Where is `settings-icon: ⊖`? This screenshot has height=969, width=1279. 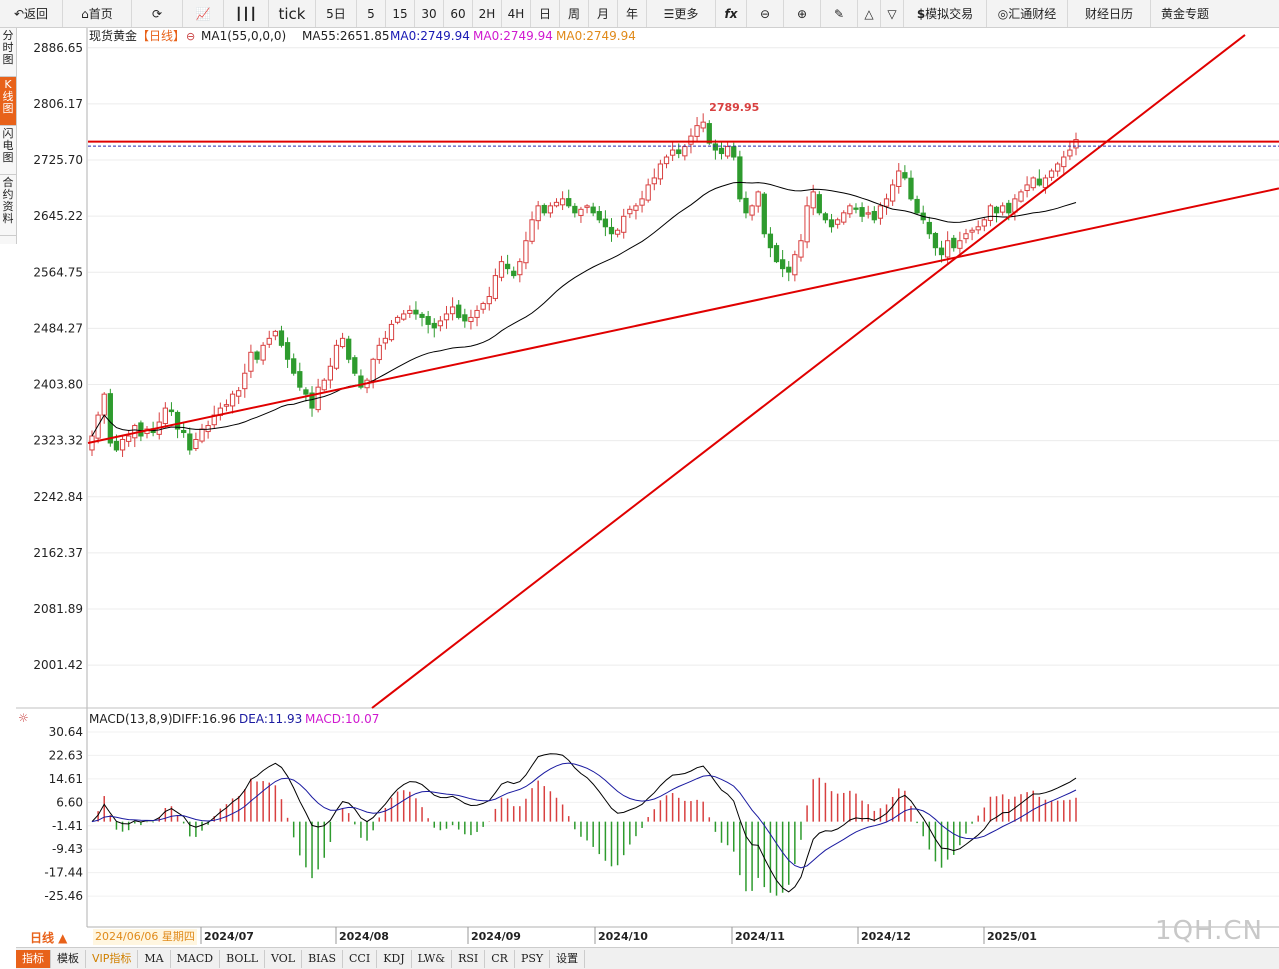 settings-icon: ⊖ is located at coordinates (190, 36).